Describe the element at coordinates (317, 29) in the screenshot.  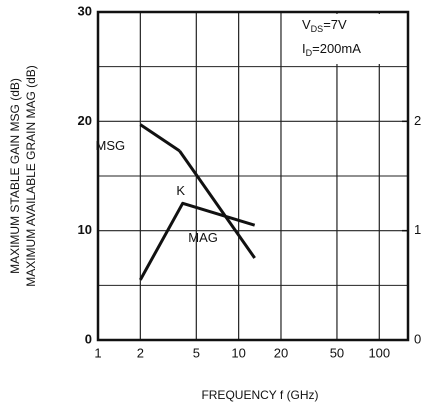
I see `annotation-sub: DS` at that location.